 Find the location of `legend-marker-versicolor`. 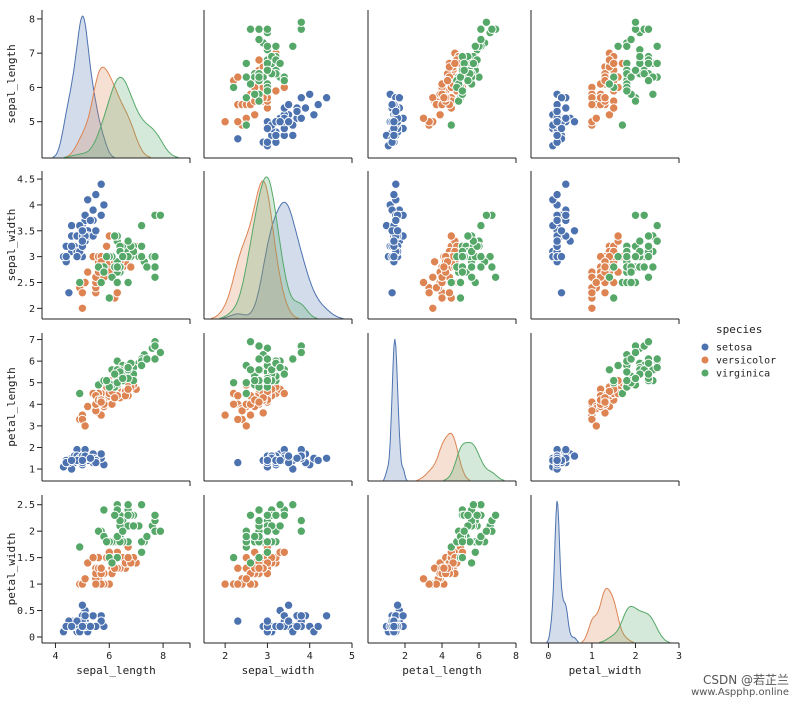

legend-marker-versicolor is located at coordinates (705, 360).